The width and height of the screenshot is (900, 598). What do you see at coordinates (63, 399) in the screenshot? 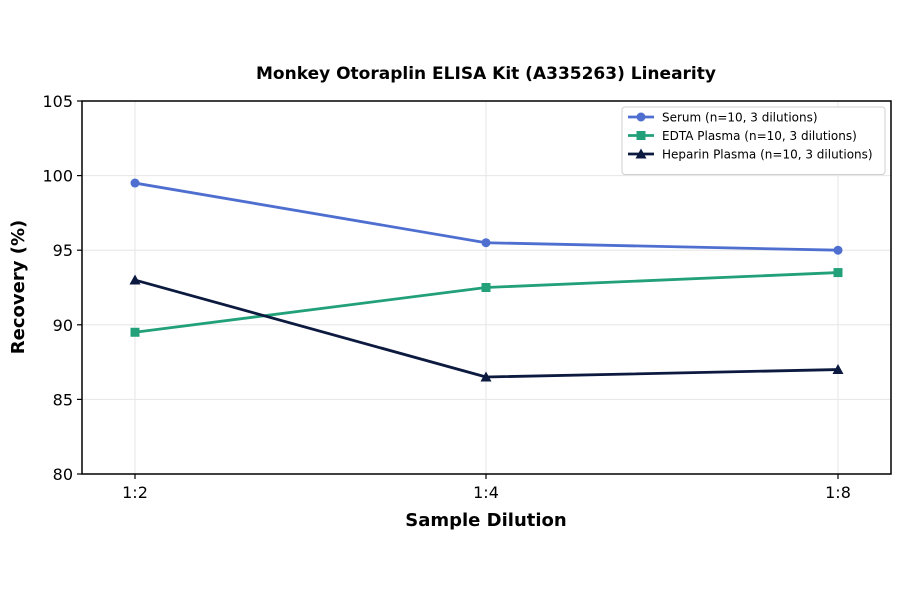
I see `y-tick-label: 85` at bounding box center [63, 399].